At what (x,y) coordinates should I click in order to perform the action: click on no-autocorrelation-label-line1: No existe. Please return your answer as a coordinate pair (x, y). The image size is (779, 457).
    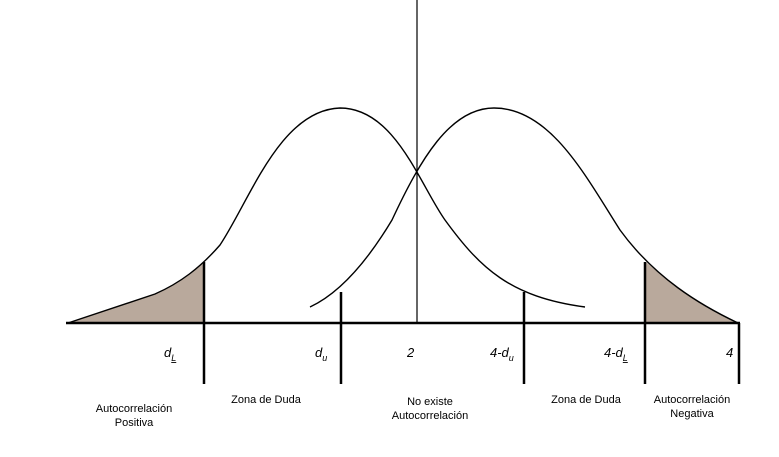
    Looking at the image, I should click on (430, 402).